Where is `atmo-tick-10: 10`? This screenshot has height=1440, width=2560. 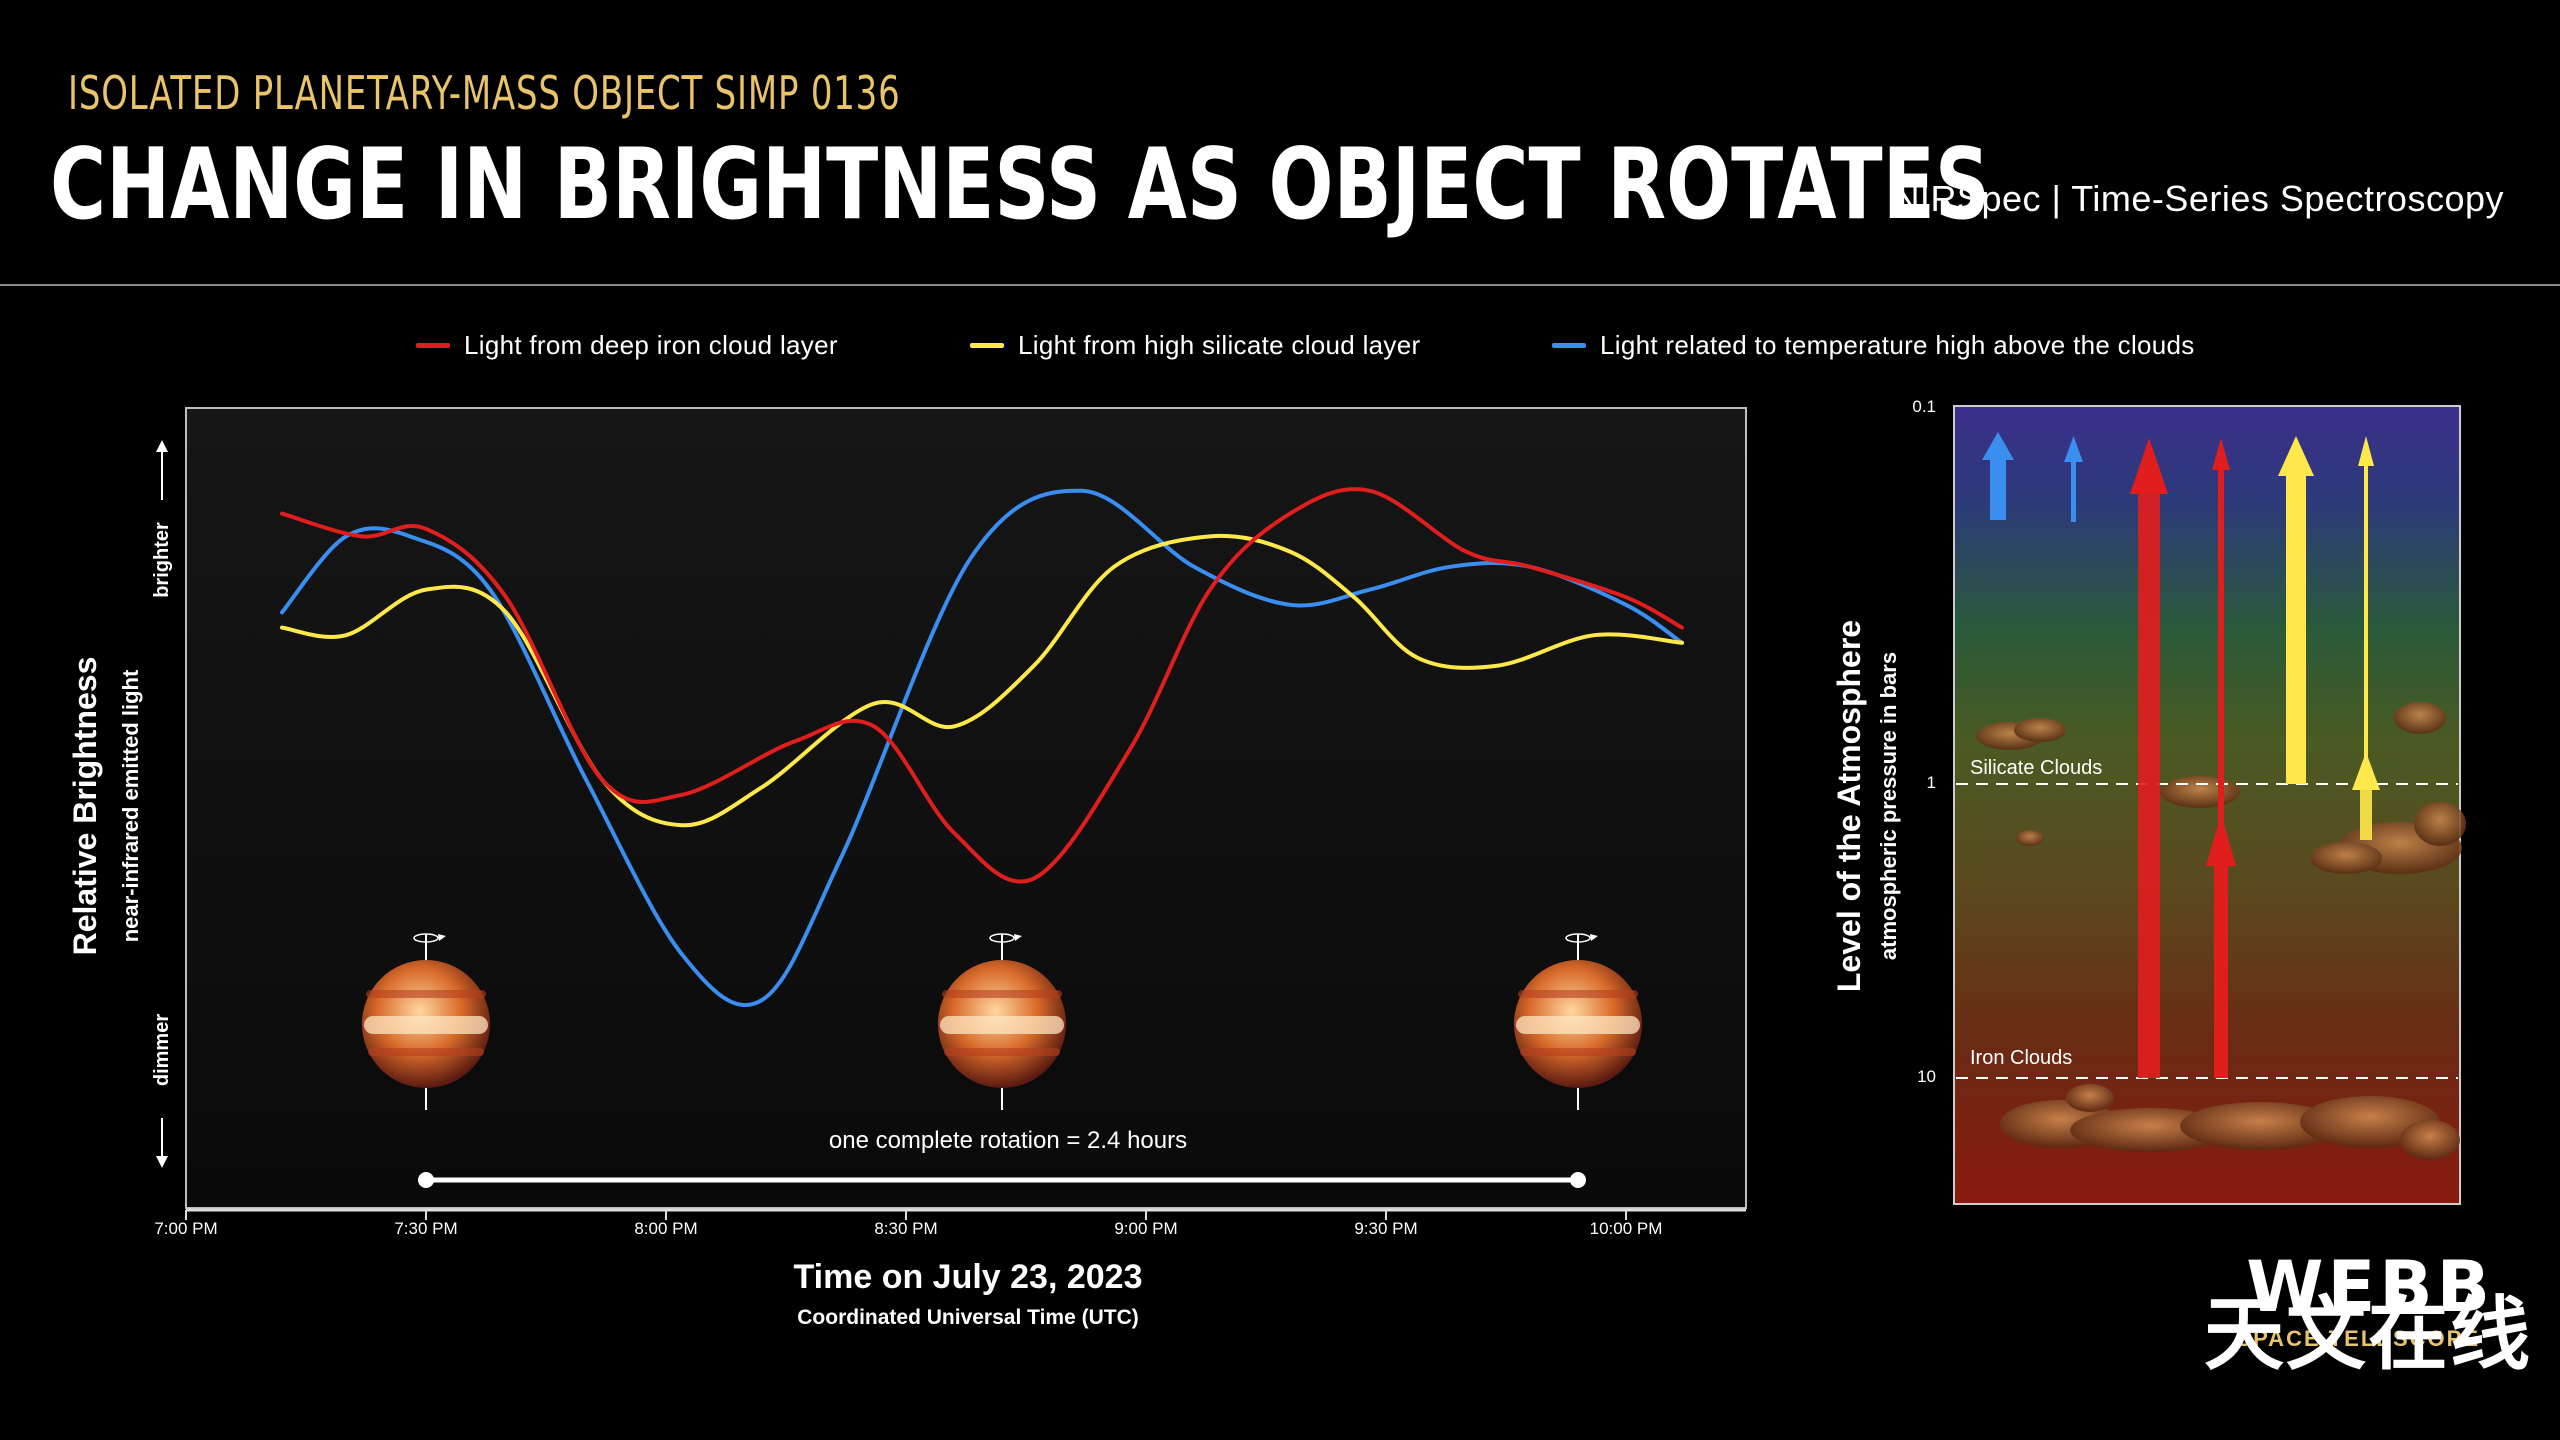
atmo-tick-10: 10 is located at coordinates (1926, 1076).